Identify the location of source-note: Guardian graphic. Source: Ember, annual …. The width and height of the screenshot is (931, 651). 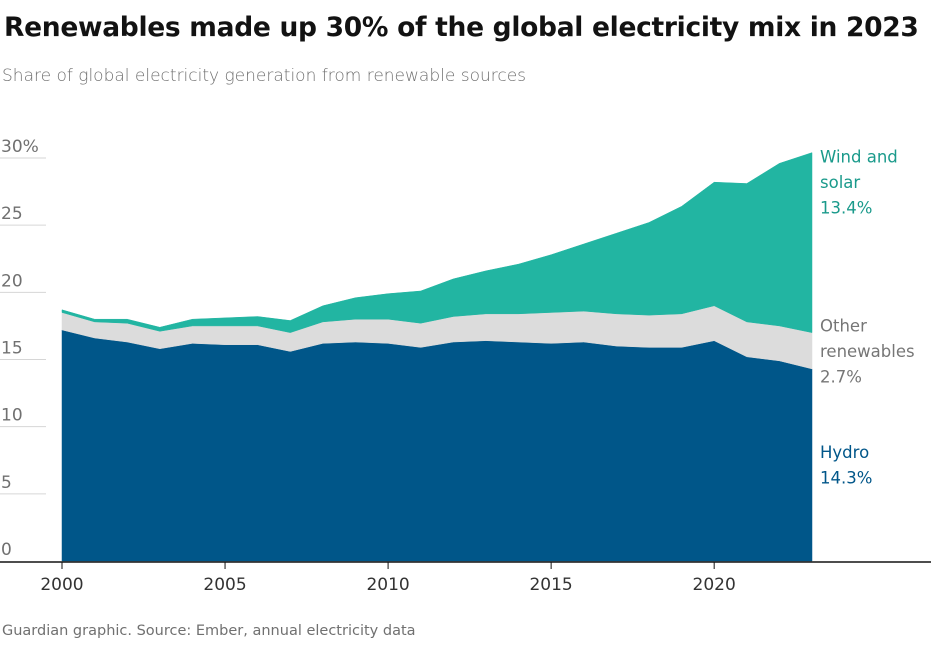
(209, 631).